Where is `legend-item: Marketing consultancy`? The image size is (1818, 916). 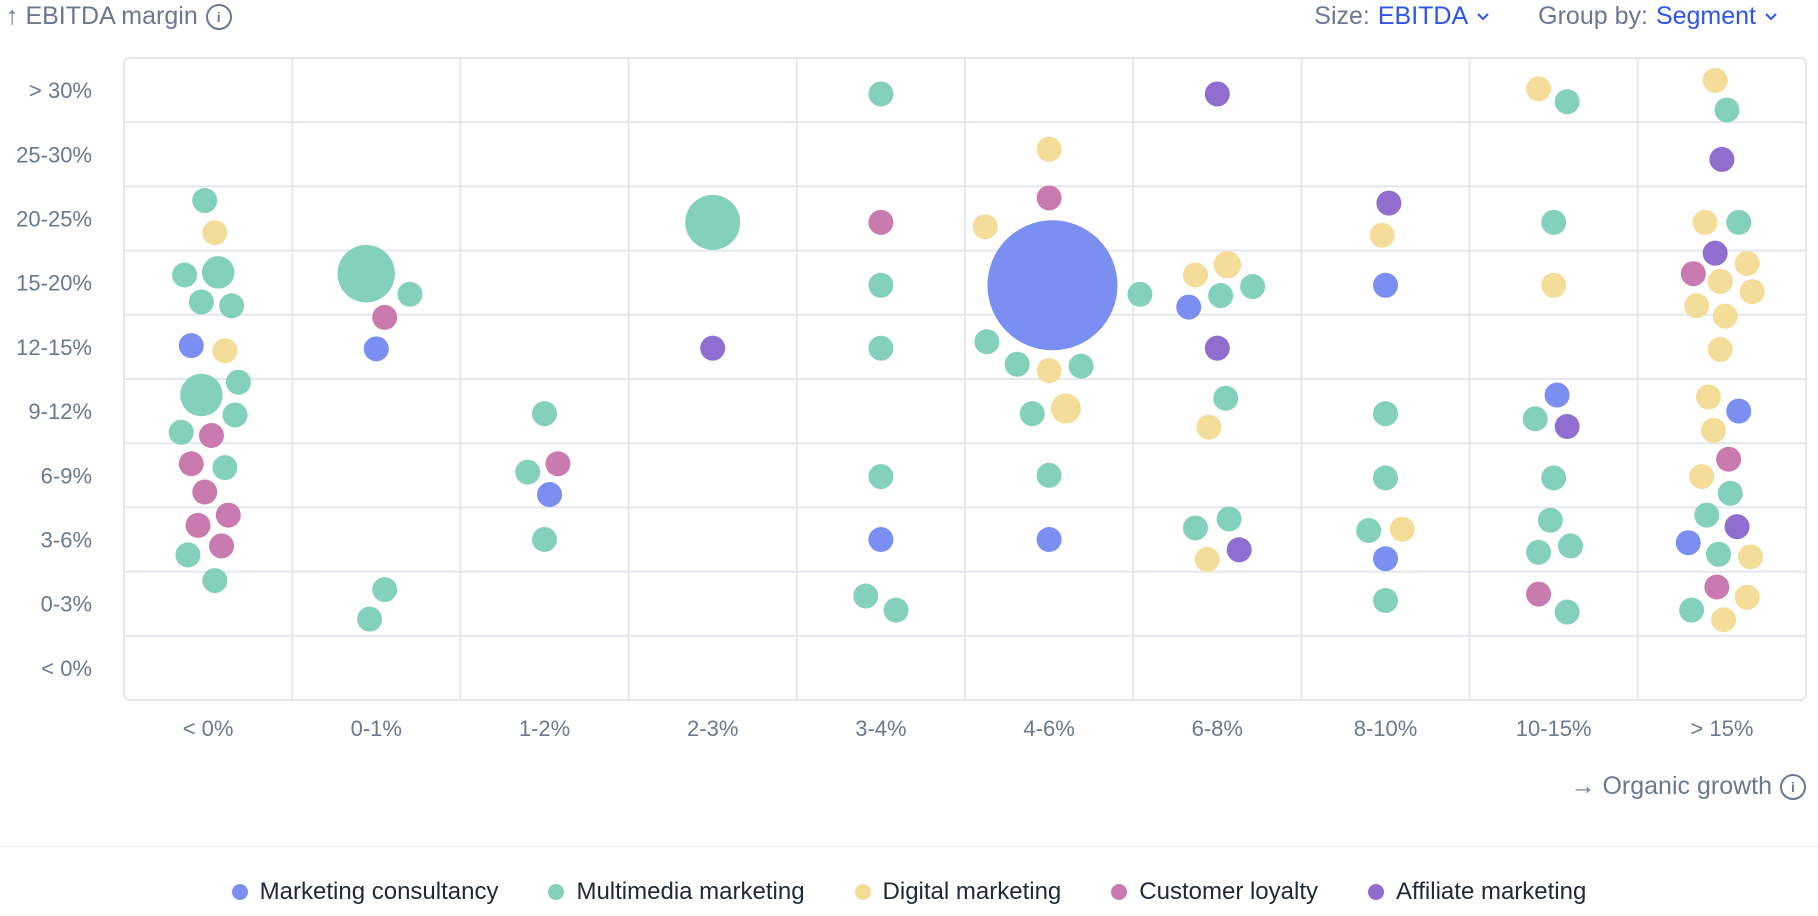
legend-item: Marketing consultancy is located at coordinates (364, 892).